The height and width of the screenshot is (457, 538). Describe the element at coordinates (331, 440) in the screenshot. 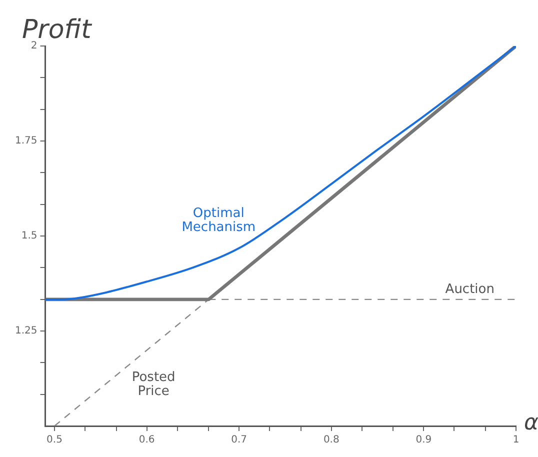

I see `x-tick-label: 0.8` at that location.